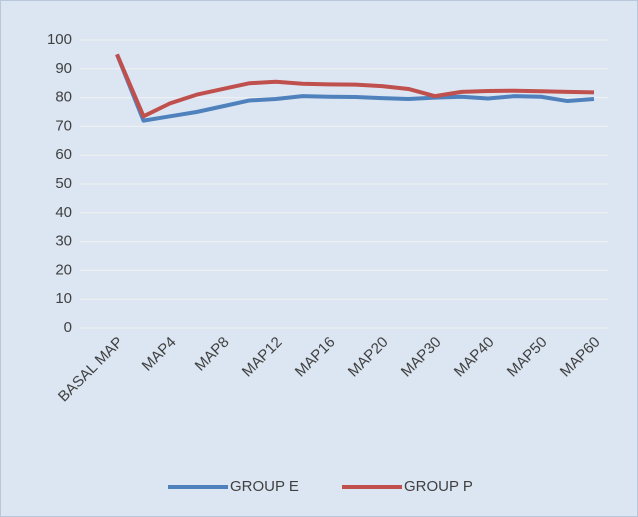 This screenshot has height=517, width=638. What do you see at coordinates (63, 298) in the screenshot?
I see `y-tick-label: 10` at bounding box center [63, 298].